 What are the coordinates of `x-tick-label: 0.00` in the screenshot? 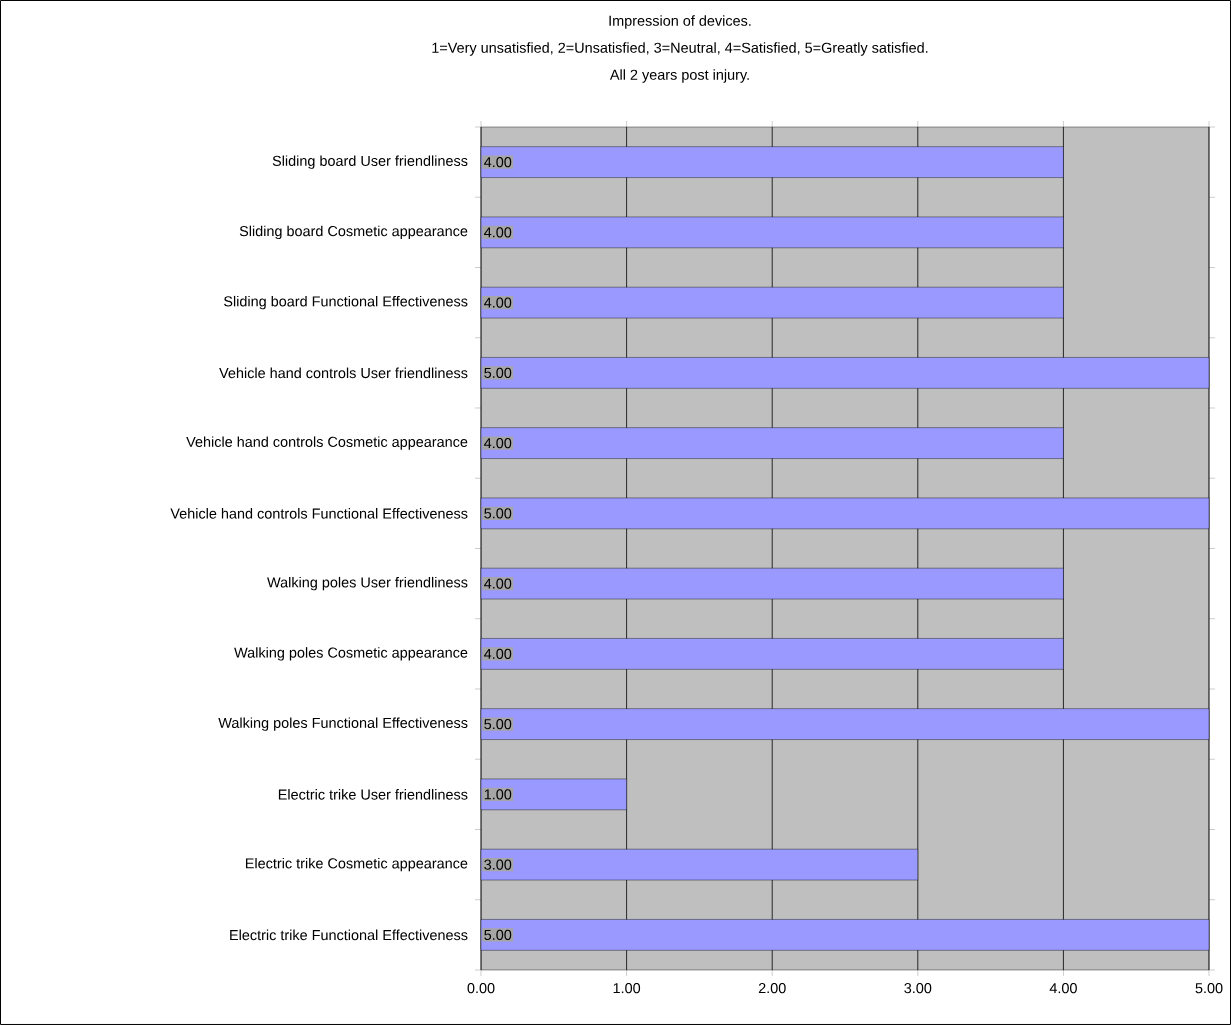 It's located at (481, 988).